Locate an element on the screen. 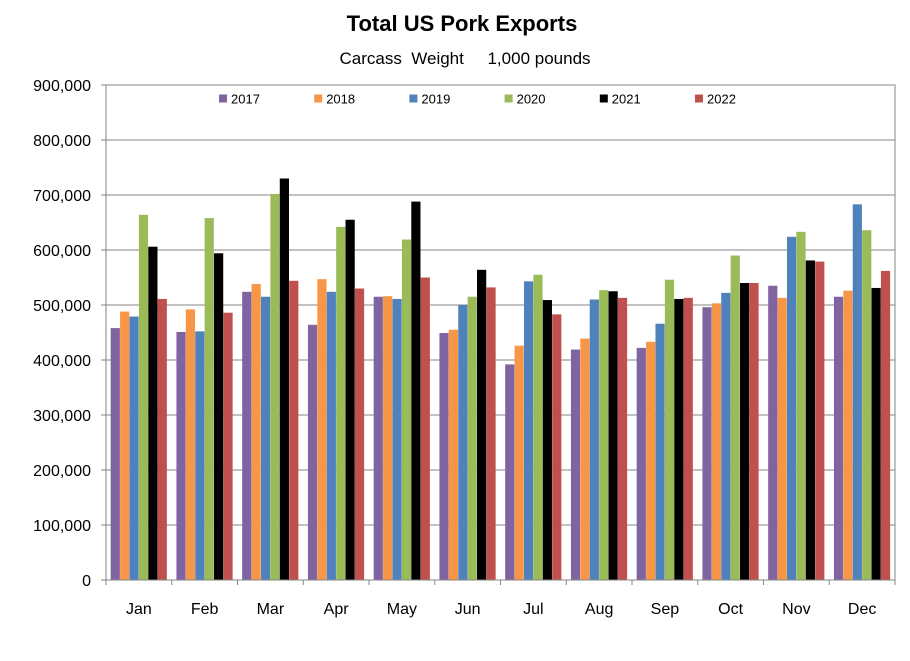  bar-2022-jan is located at coordinates (162, 439).